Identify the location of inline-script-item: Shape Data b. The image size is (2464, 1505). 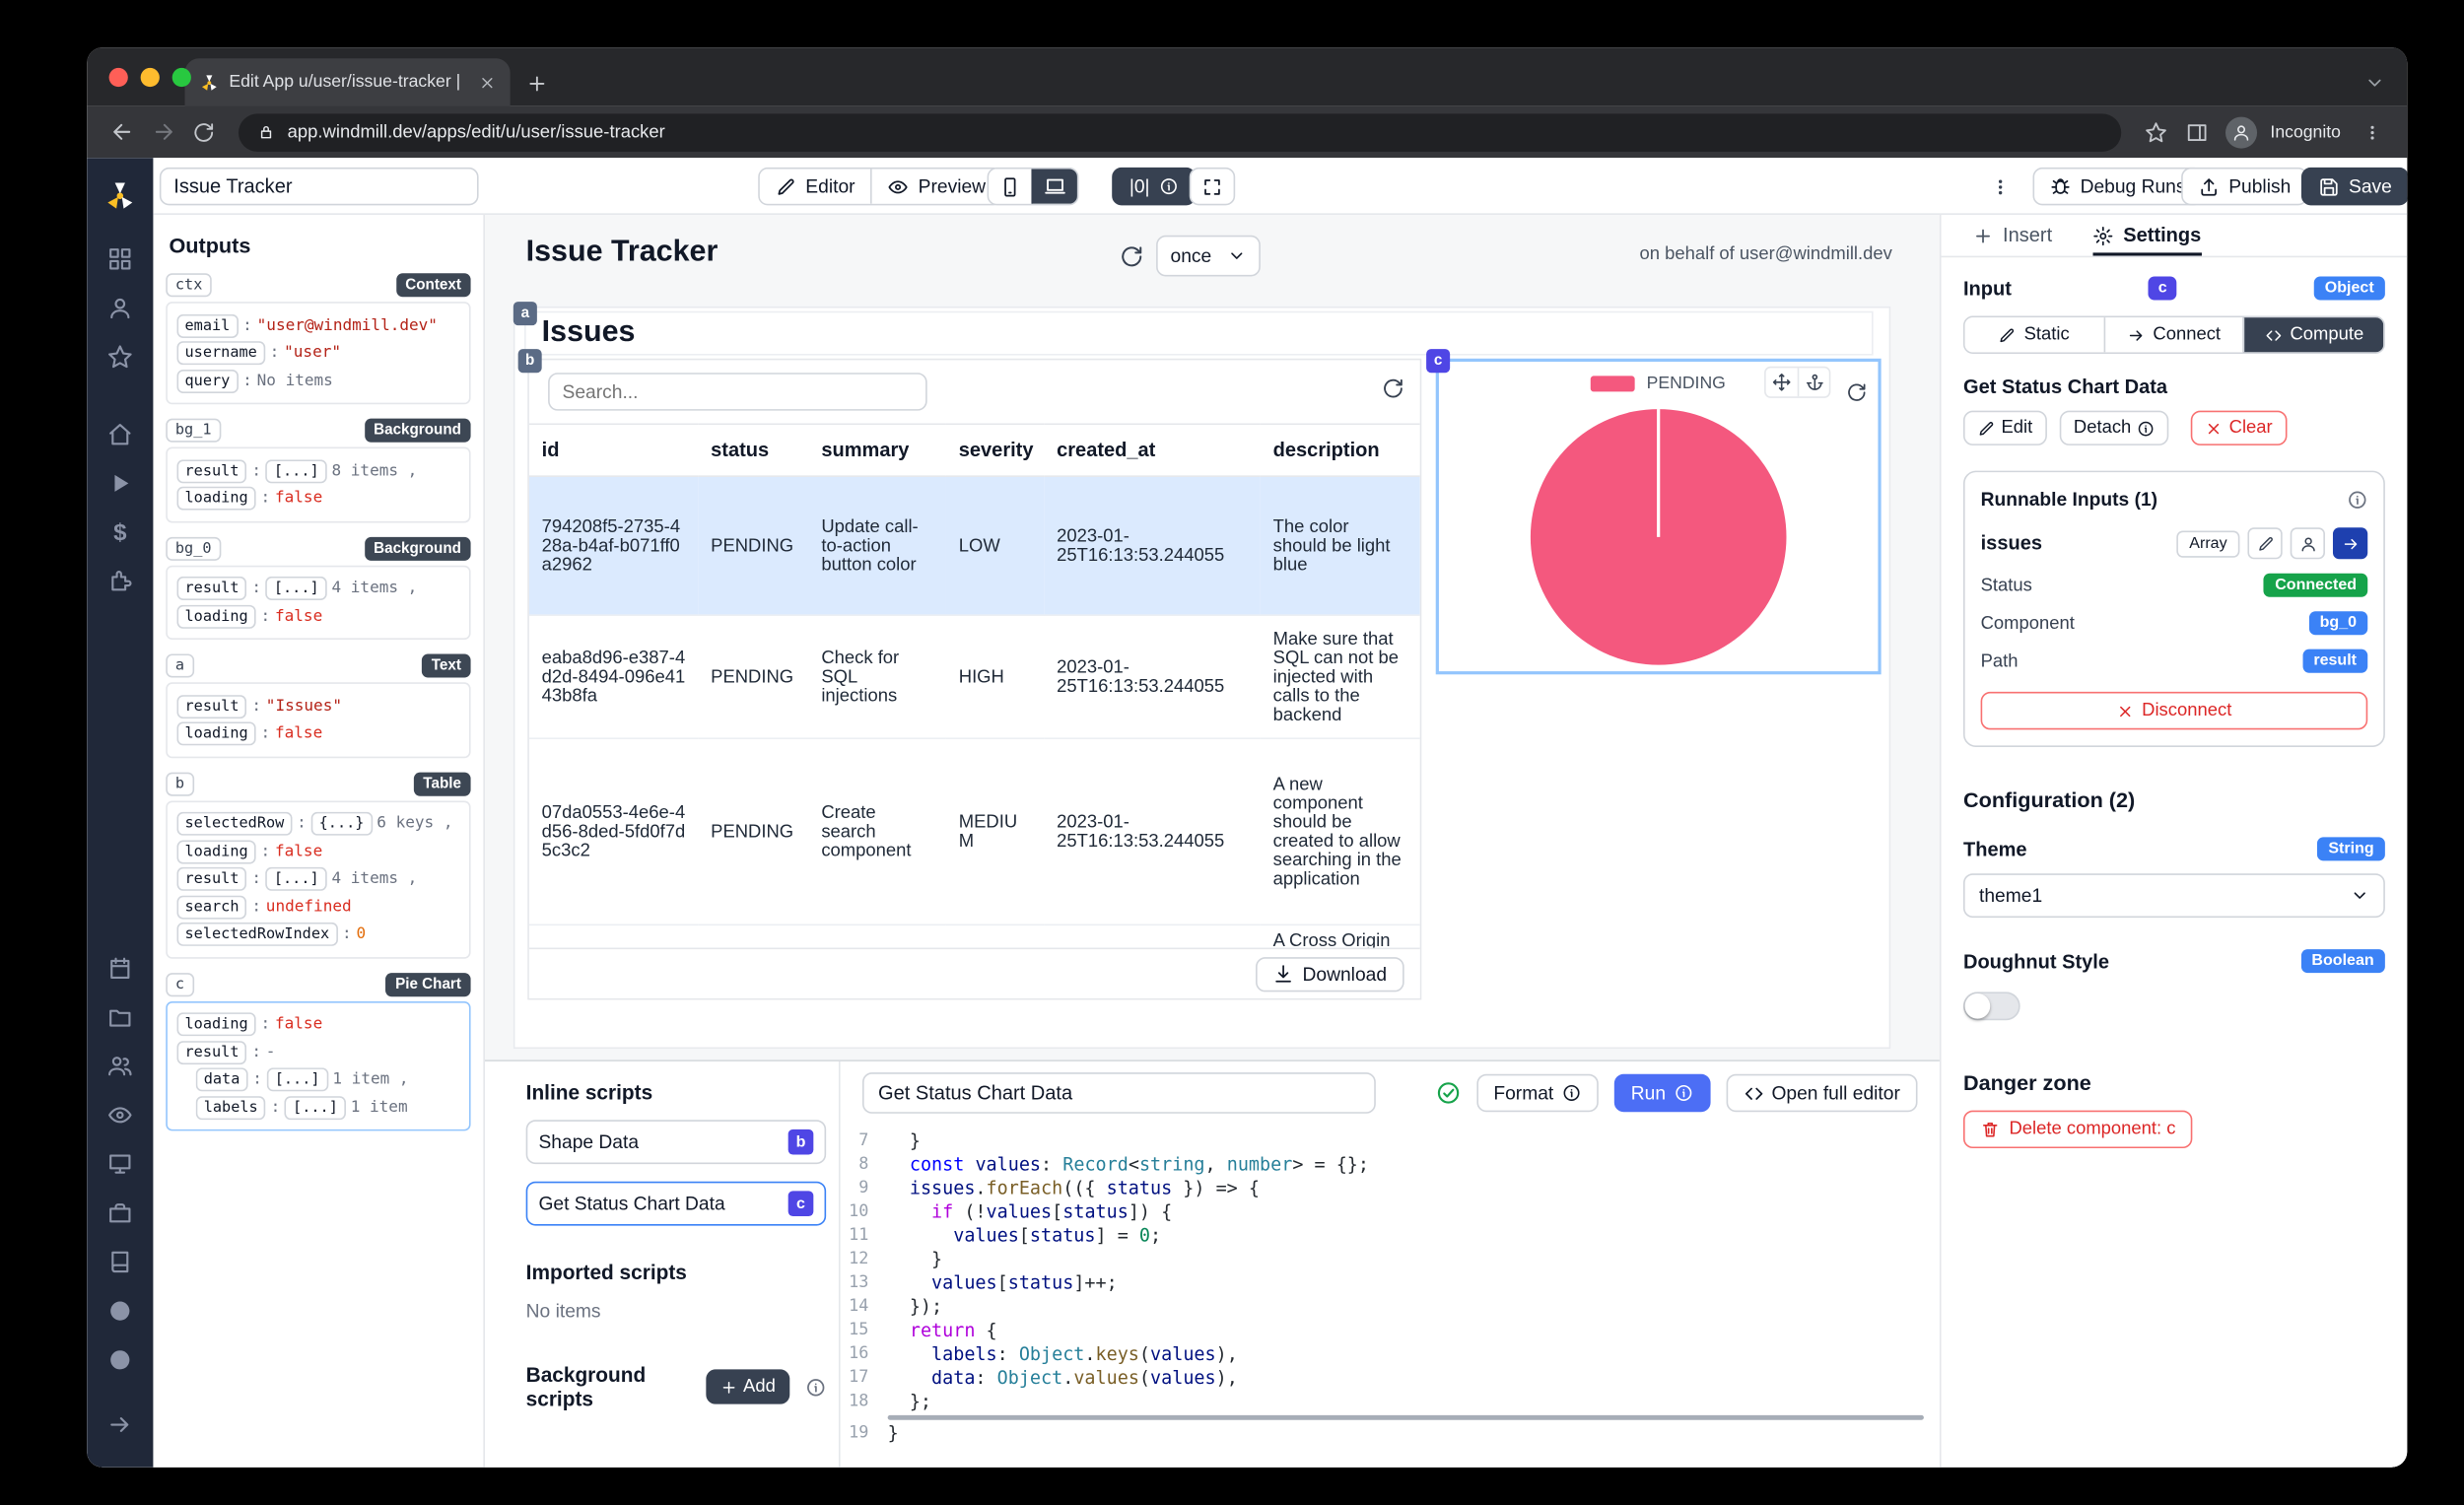
(676, 1142).